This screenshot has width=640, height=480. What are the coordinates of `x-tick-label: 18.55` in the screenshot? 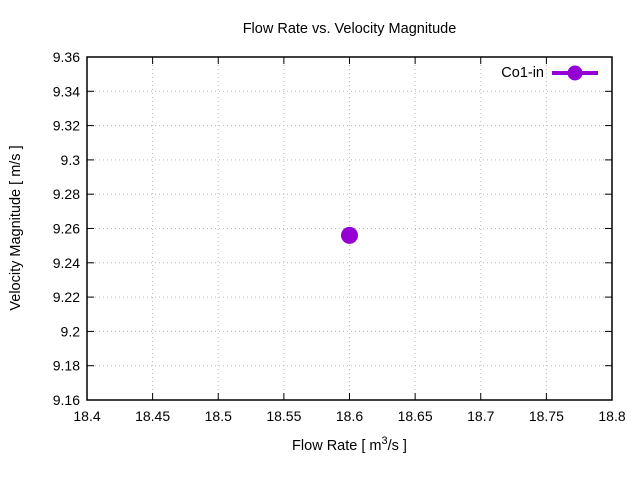 It's located at (283, 416).